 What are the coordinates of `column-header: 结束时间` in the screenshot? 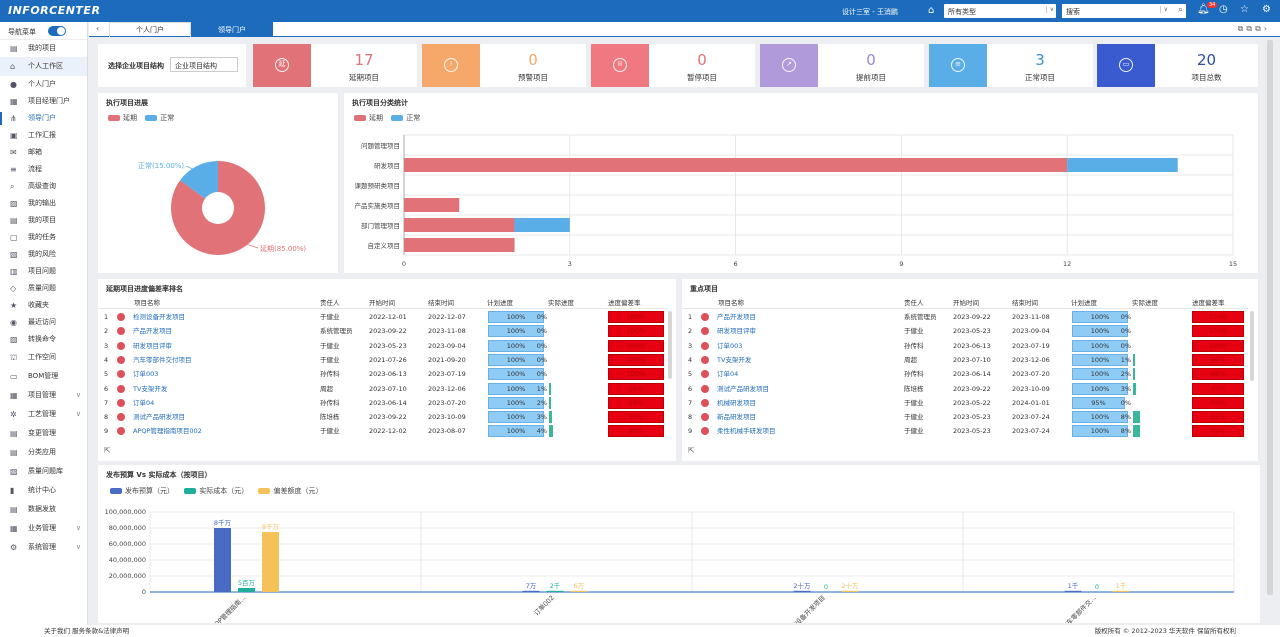 It's located at (441, 303).